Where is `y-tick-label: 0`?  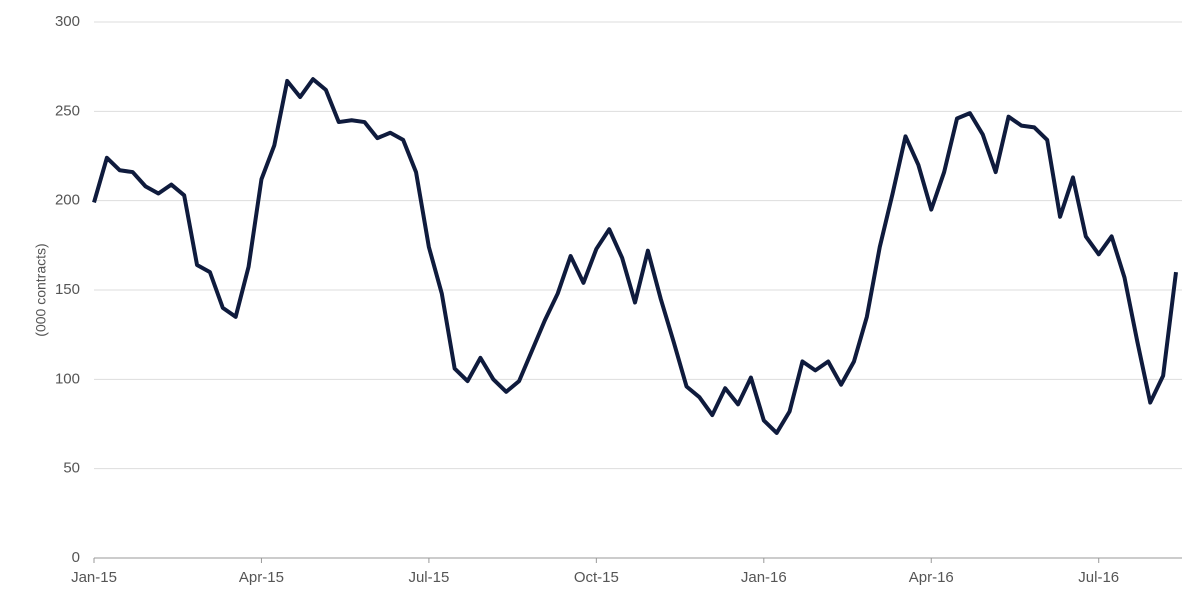 y-tick-label: 0 is located at coordinates (76, 557).